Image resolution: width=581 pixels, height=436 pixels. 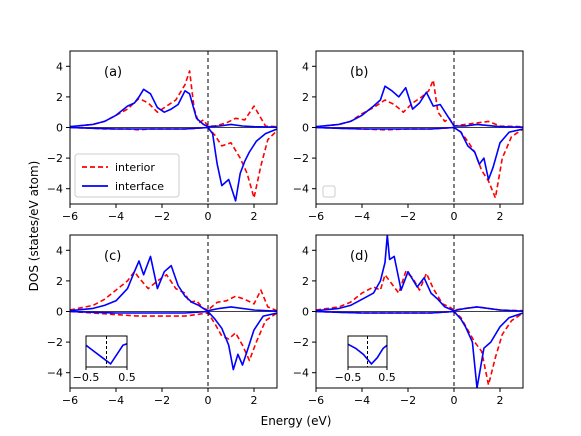 What do you see at coordinates (135, 167) in the screenshot?
I see `legend-label-interior: interior` at bounding box center [135, 167].